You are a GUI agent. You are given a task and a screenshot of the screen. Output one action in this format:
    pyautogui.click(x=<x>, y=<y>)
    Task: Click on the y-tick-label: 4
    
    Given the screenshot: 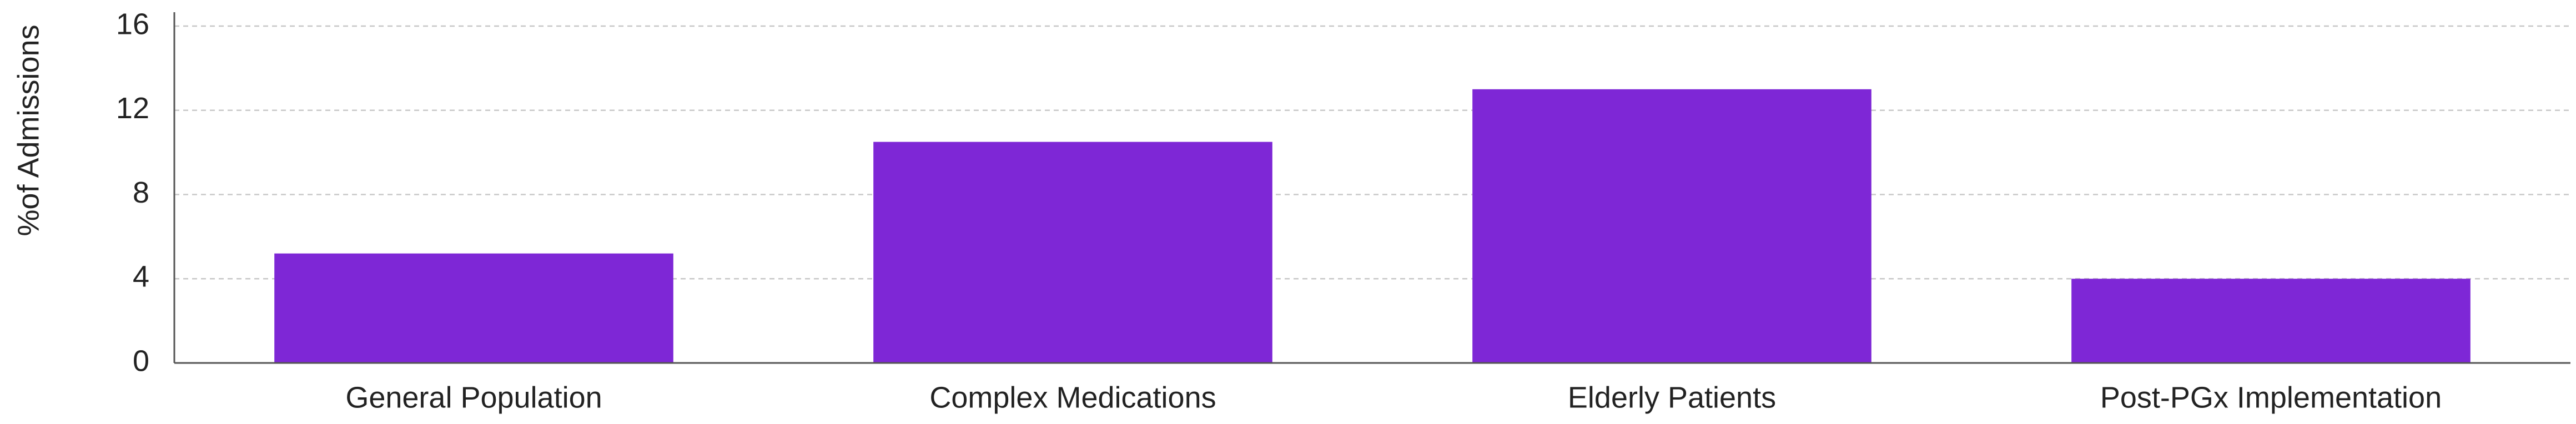 What is the action you would take?
    pyautogui.click(x=141, y=277)
    